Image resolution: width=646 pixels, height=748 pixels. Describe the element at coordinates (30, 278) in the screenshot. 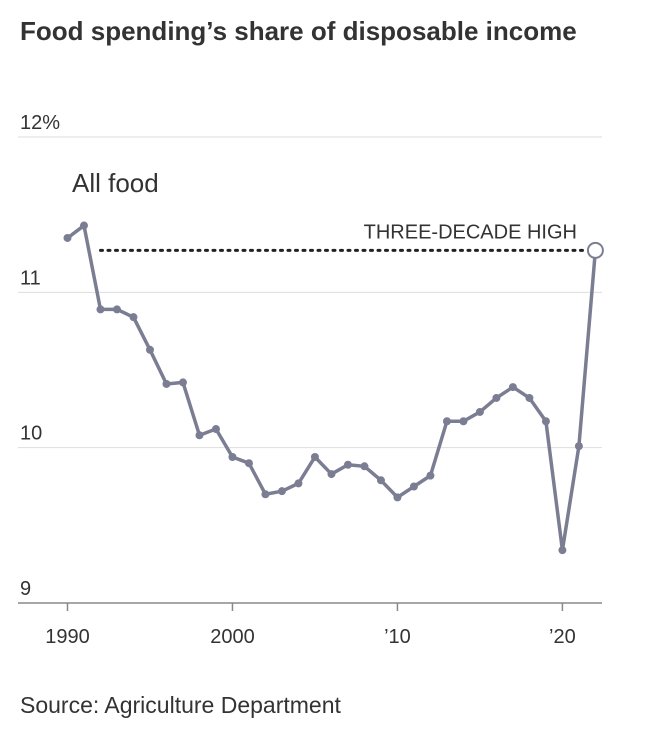

I see `y-tick-label: 11` at that location.